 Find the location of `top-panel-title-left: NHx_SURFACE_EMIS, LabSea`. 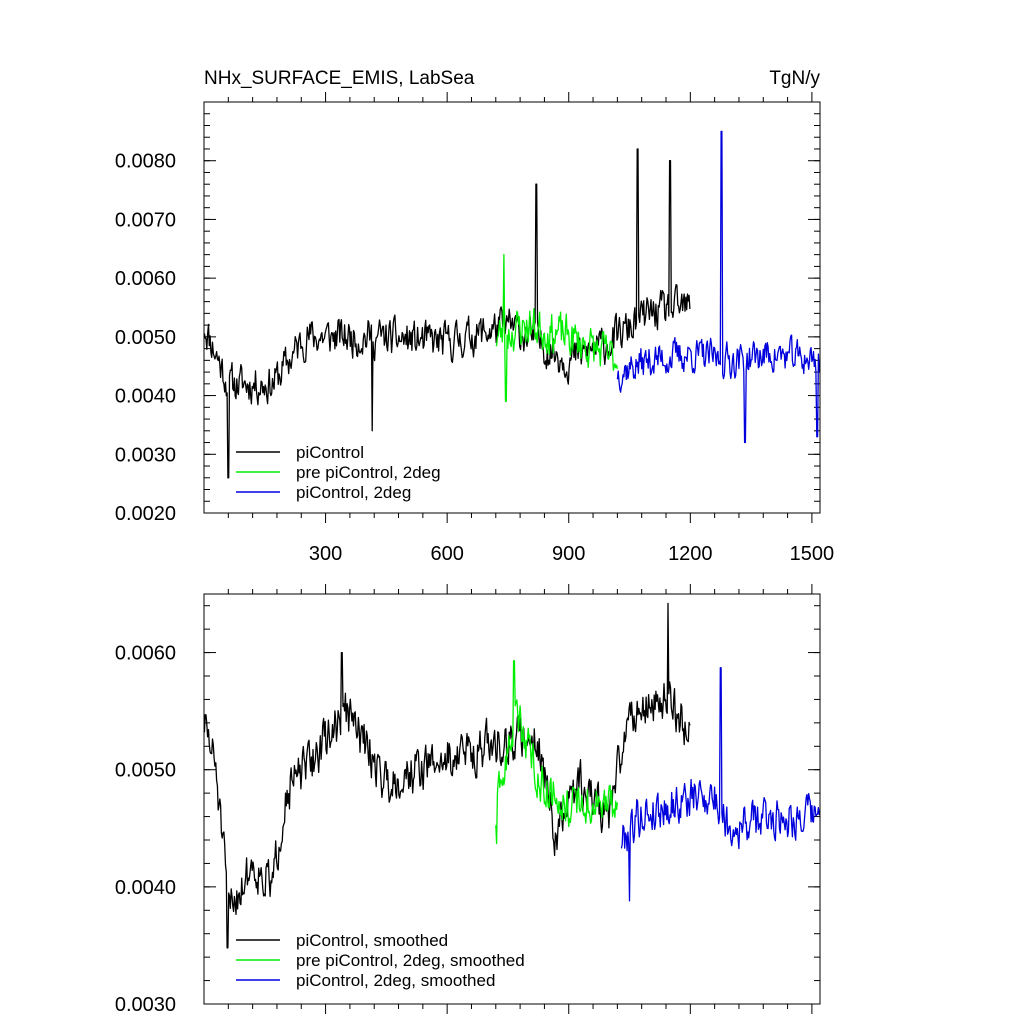

top-panel-title-left: NHx_SURFACE_EMIS, LabSea is located at coordinates (339, 78).